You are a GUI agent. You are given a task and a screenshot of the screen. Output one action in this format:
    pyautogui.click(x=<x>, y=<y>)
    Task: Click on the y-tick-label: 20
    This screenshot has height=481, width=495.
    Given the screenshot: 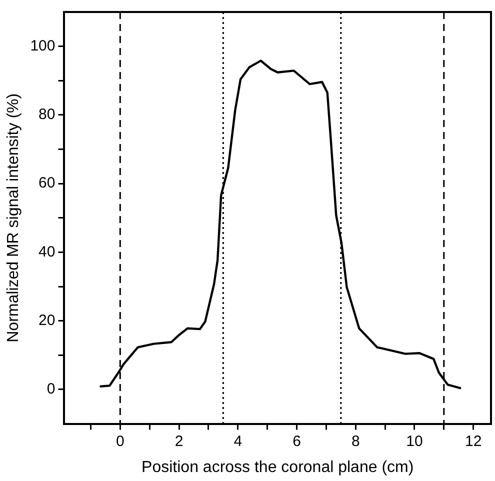 What is the action you would take?
    pyautogui.click(x=47, y=320)
    